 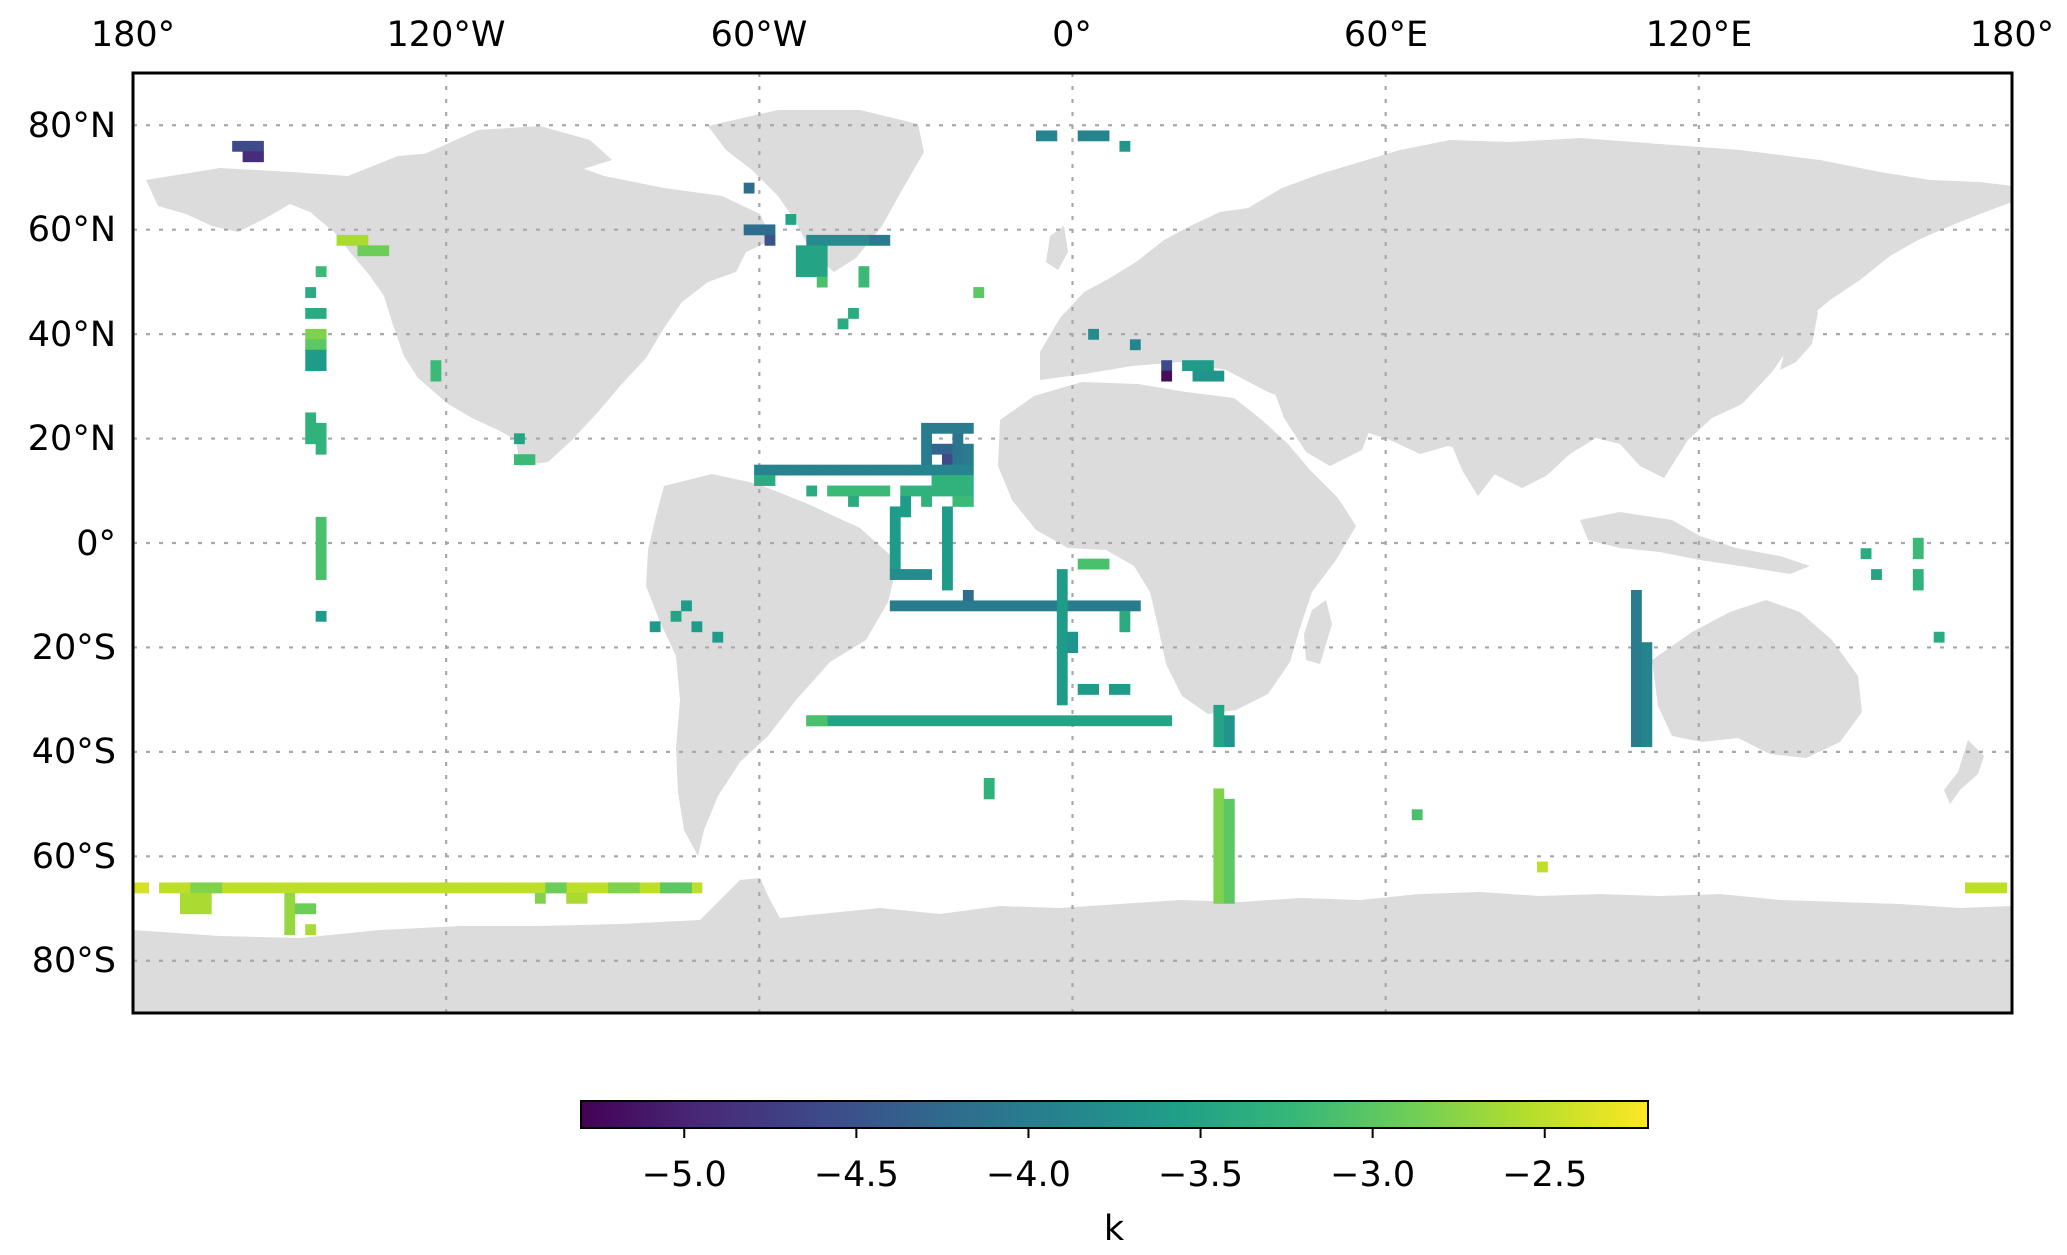 I want to click on y-tick-label: 80°N, so click(x=72, y=126).